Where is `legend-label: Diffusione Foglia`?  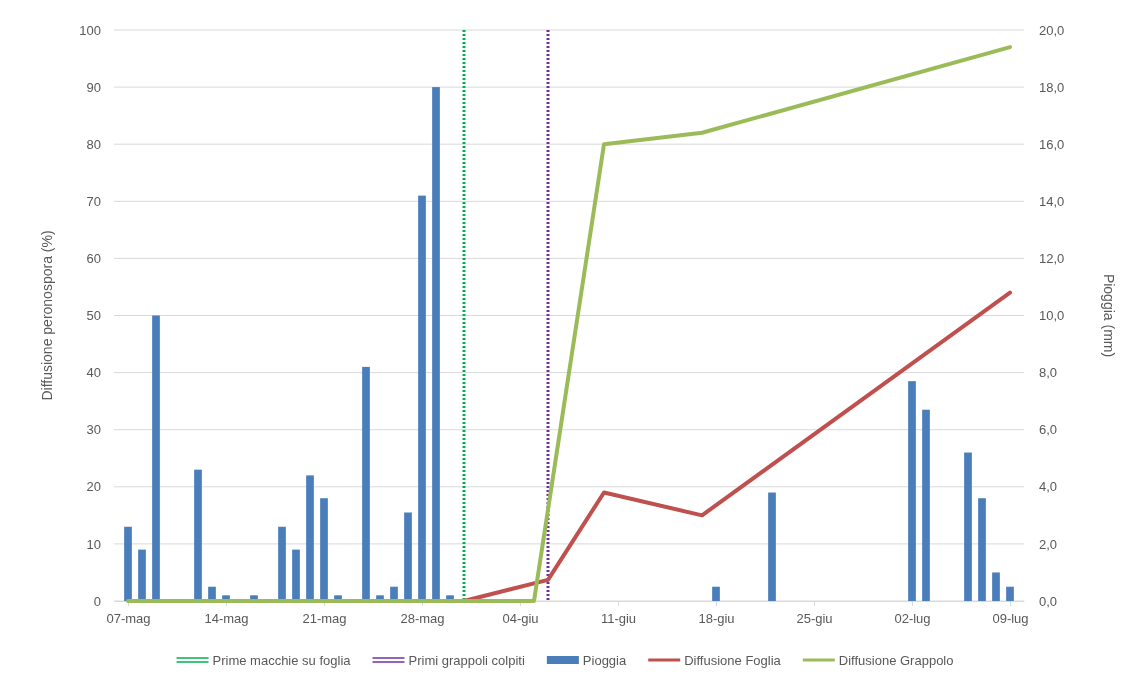
legend-label: Diffusione Foglia is located at coordinates (733, 660).